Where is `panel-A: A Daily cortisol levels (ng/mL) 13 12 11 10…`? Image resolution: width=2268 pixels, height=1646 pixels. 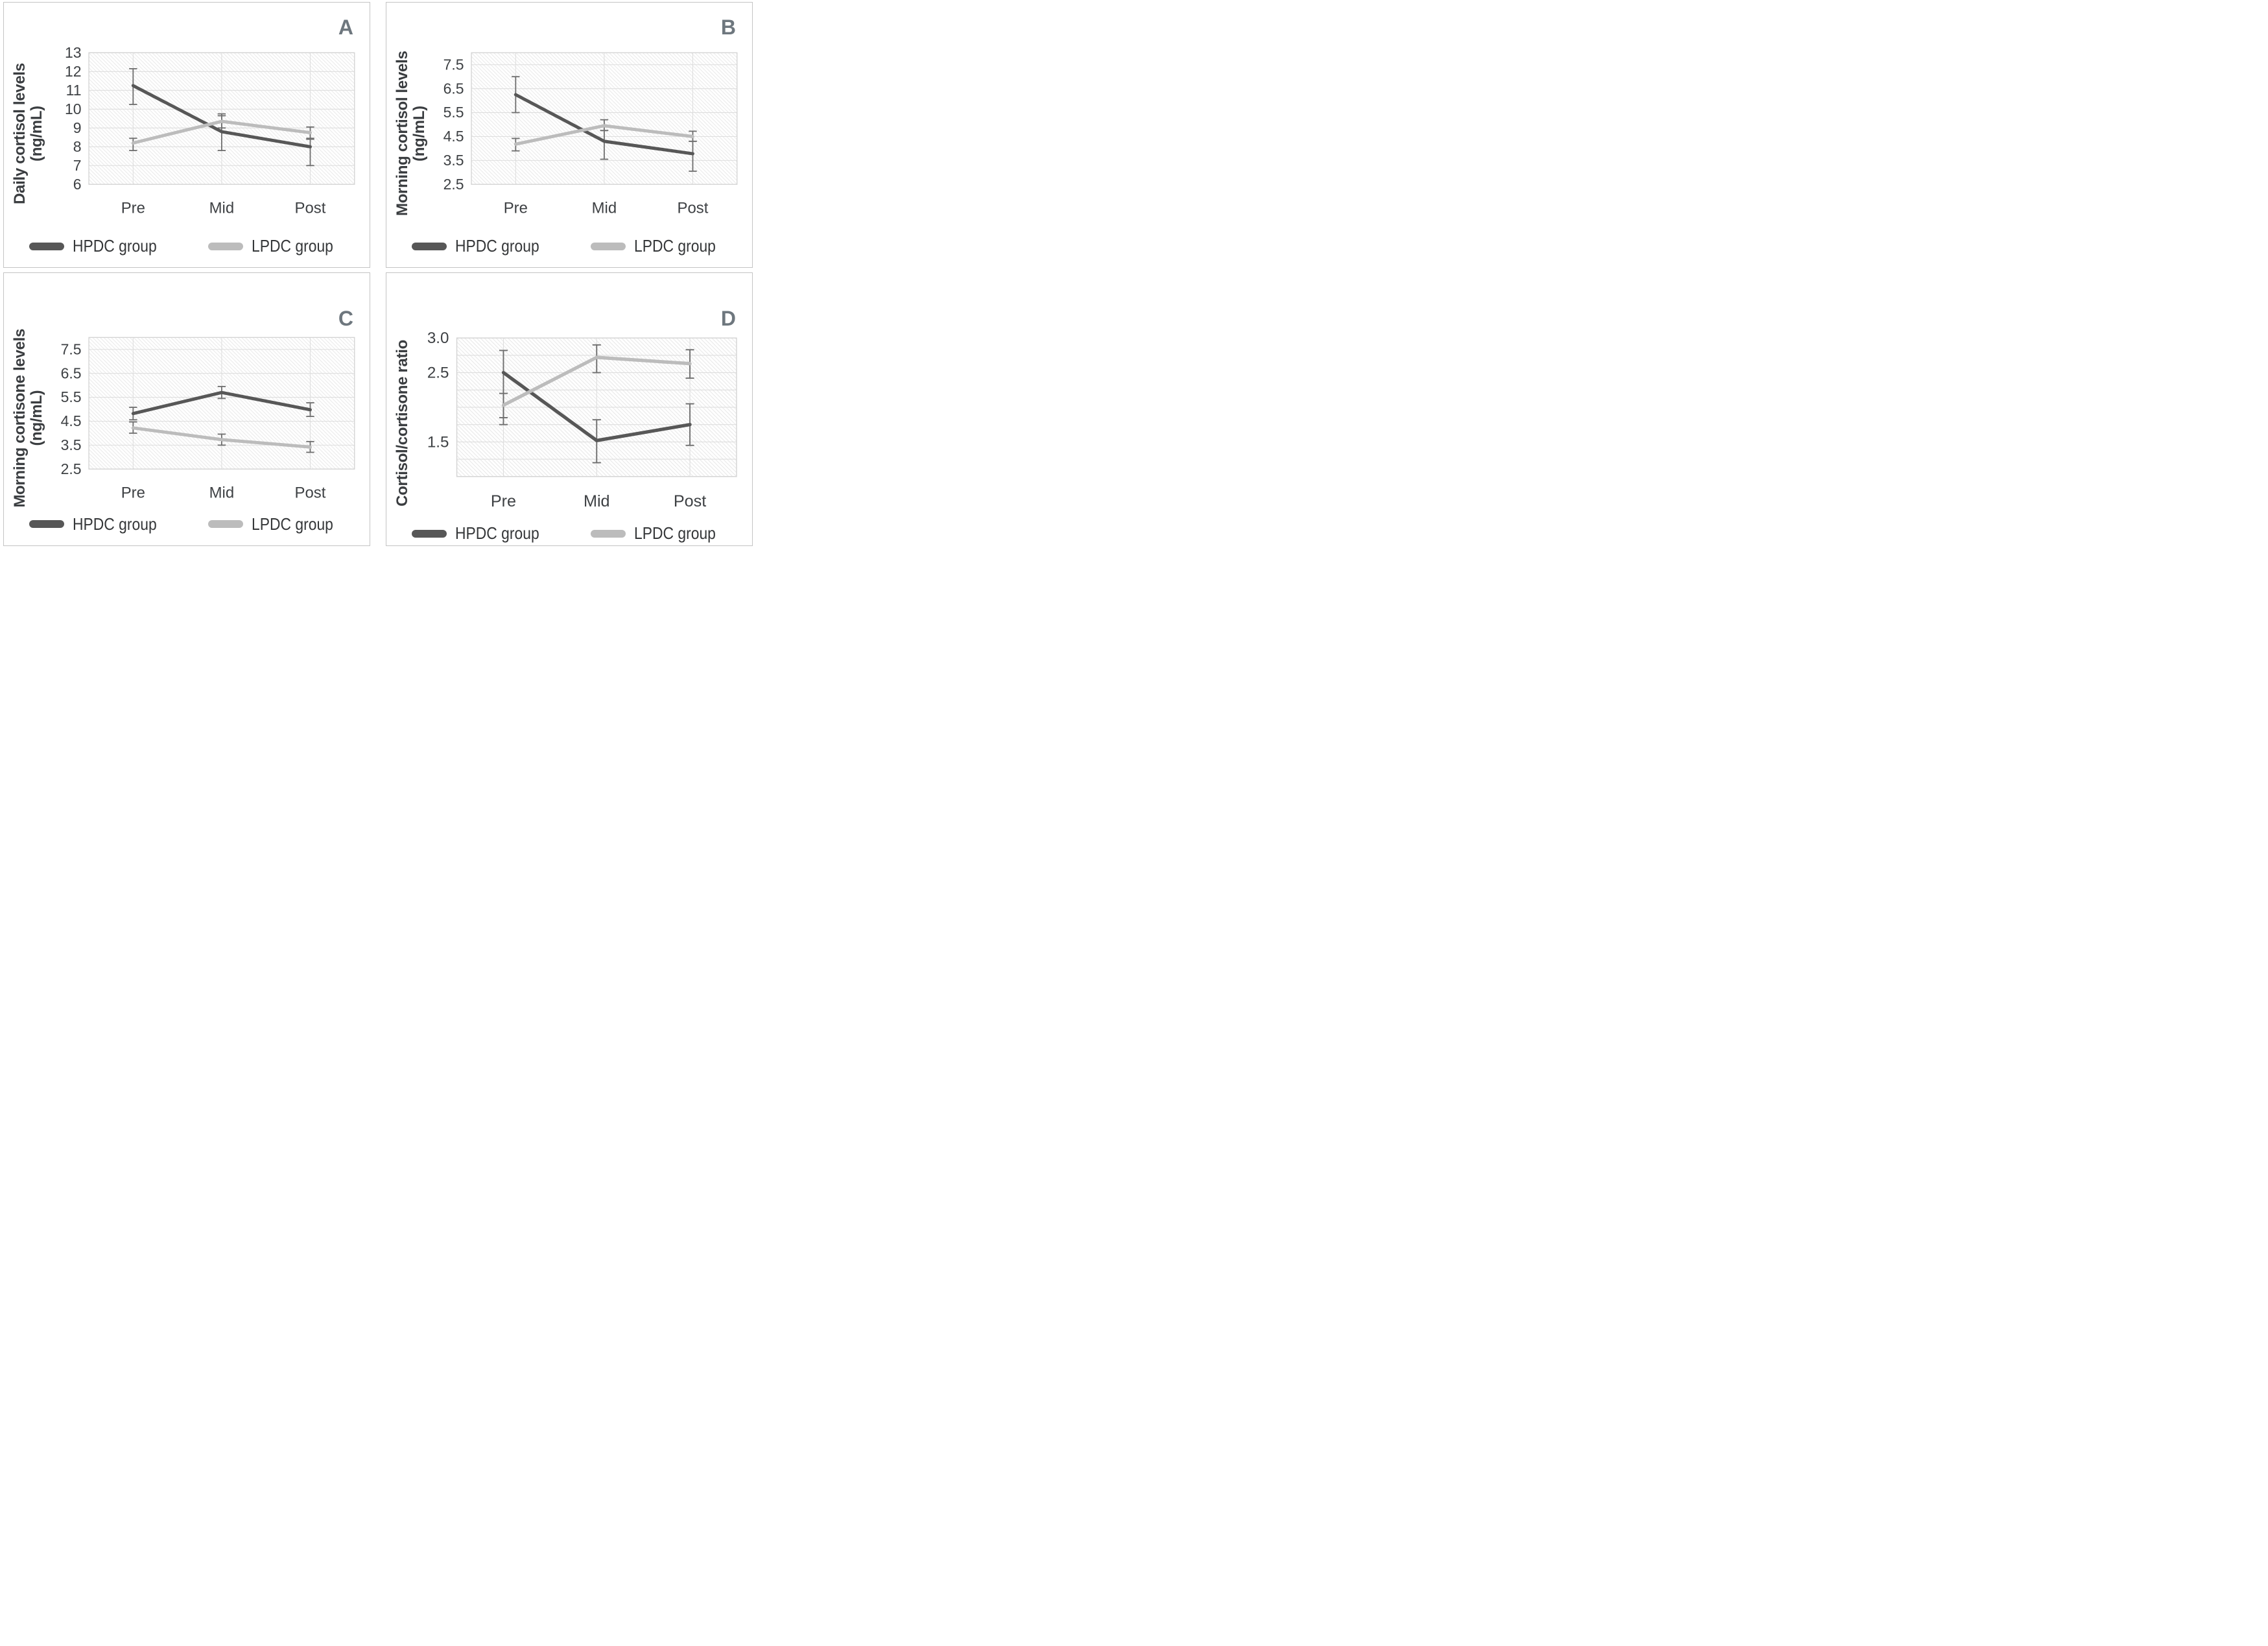
panel-A: A Daily cortisol levels (ng/mL) 13 12 11 10… is located at coordinates (186, 135).